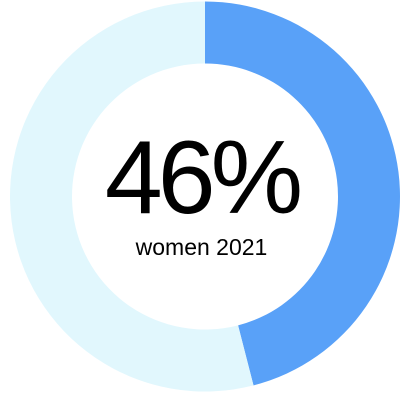  What do you see at coordinates (201, 247) in the screenshot?
I see `center-label: women 2021` at bounding box center [201, 247].